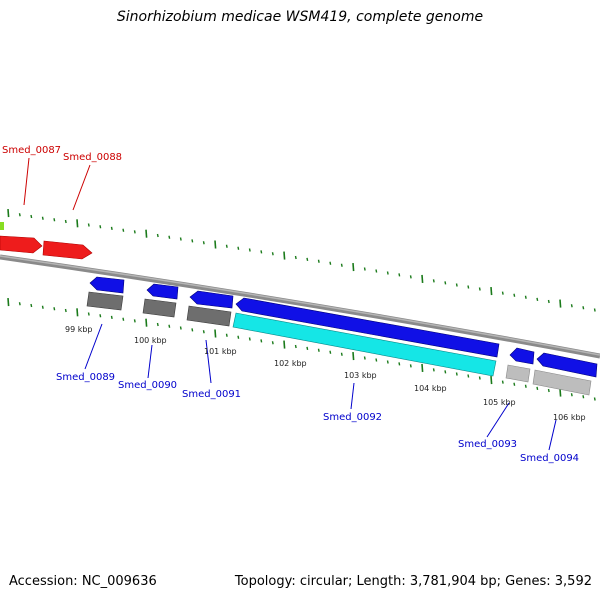 The height and width of the screenshot is (600, 600). What do you see at coordinates (147, 385) in the screenshot?
I see `label-smed-0090: Smed_0090` at bounding box center [147, 385].